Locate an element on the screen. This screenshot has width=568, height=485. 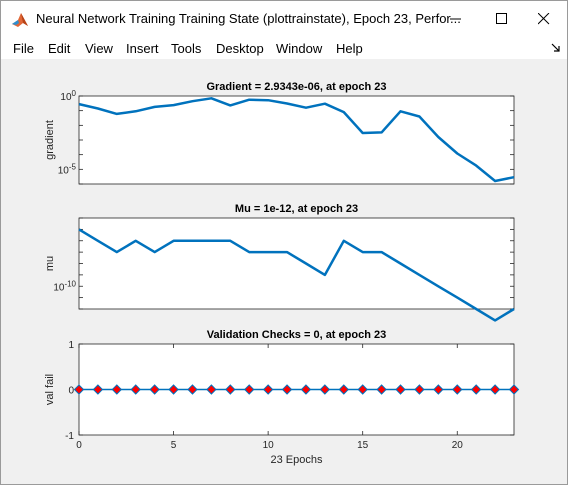
y-tick-label: 0 is located at coordinates (71, 391).